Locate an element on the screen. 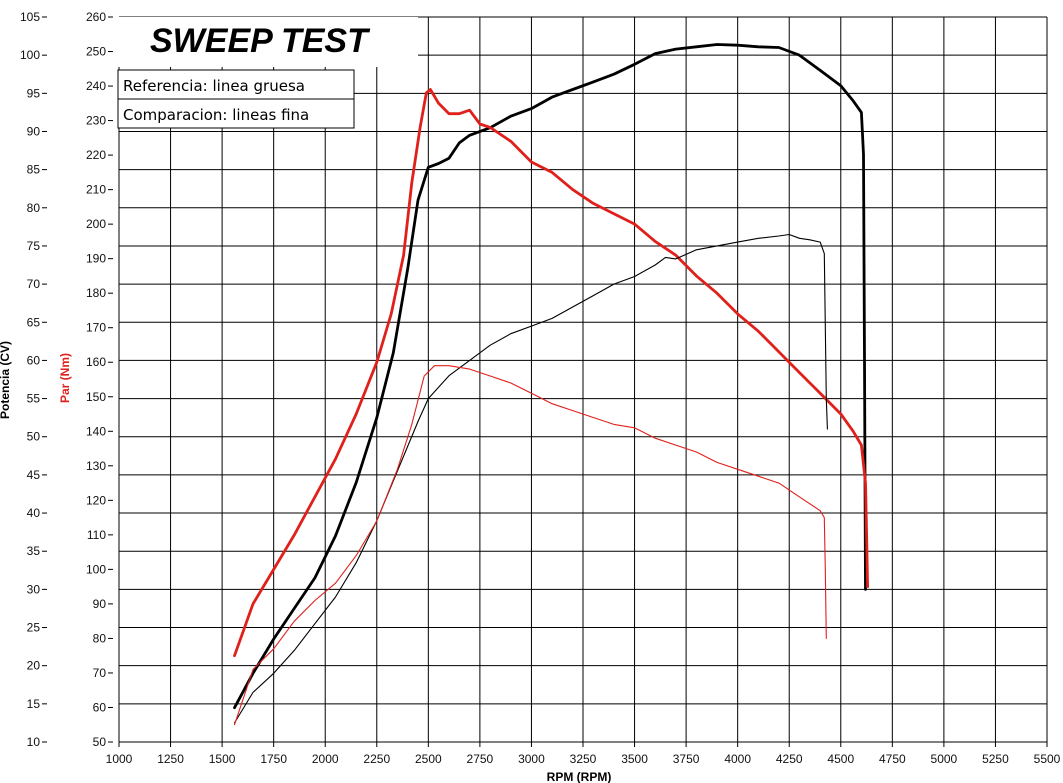  torque-tick-label: 170 is located at coordinates (96, 328).